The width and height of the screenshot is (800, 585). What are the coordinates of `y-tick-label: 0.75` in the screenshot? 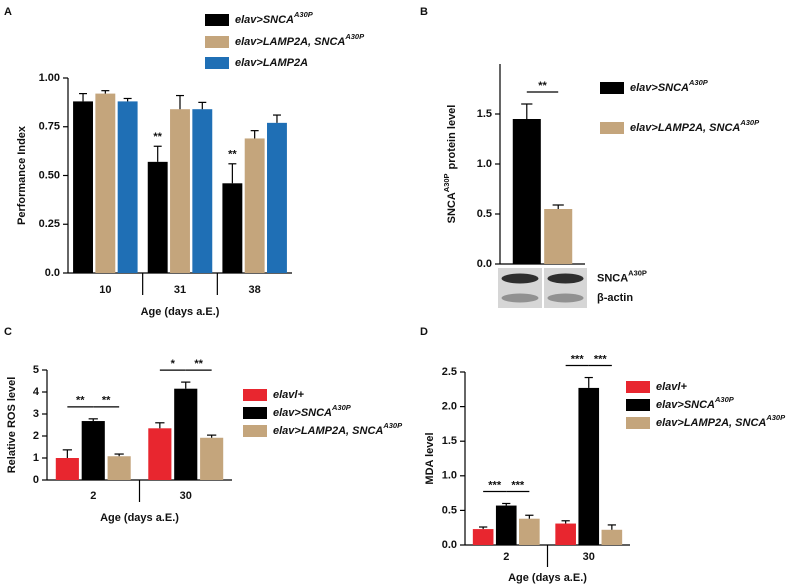 It's located at (49, 127).